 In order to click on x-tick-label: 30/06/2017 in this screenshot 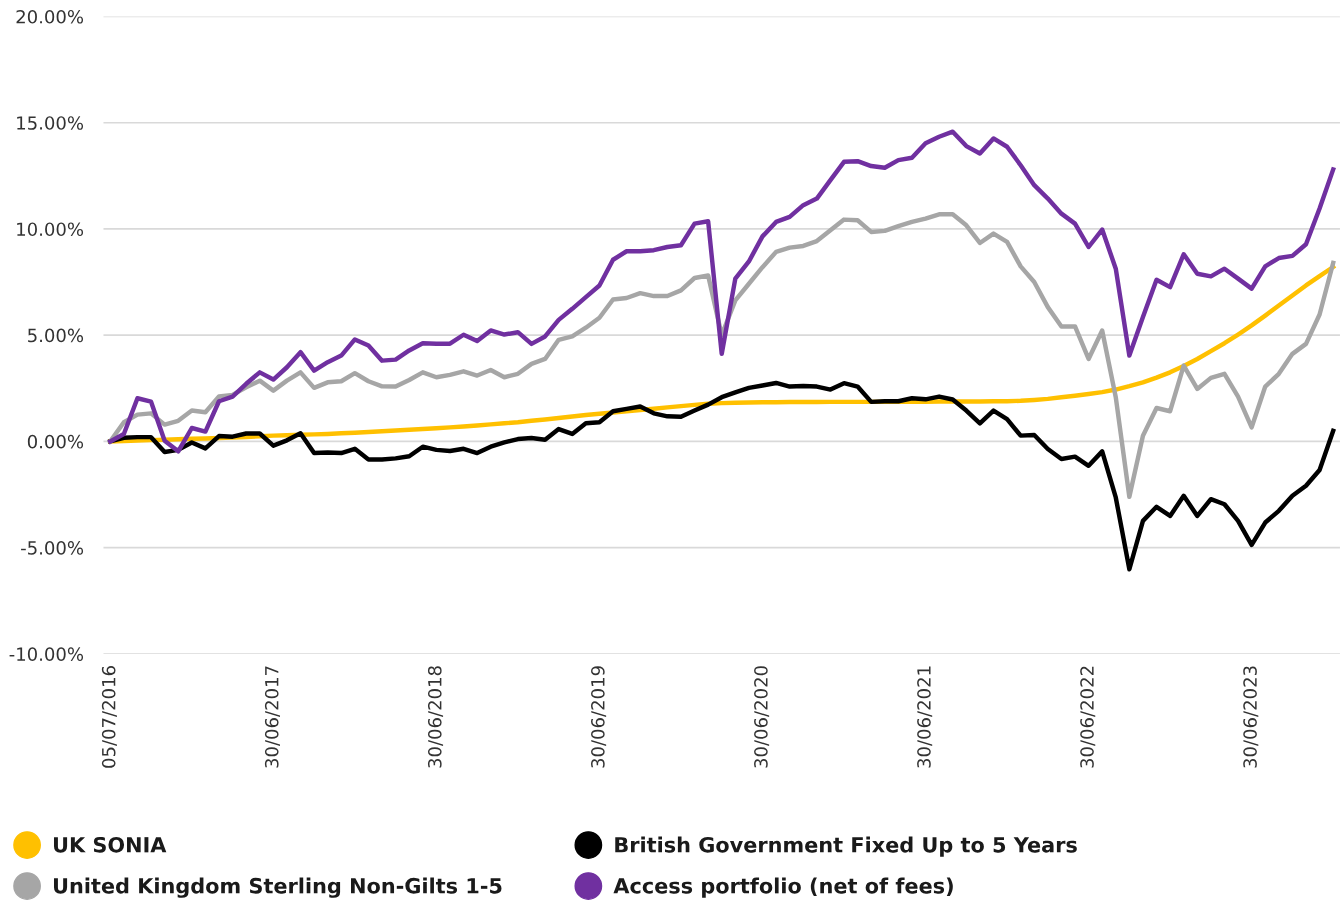, I will do `click(272, 717)`.